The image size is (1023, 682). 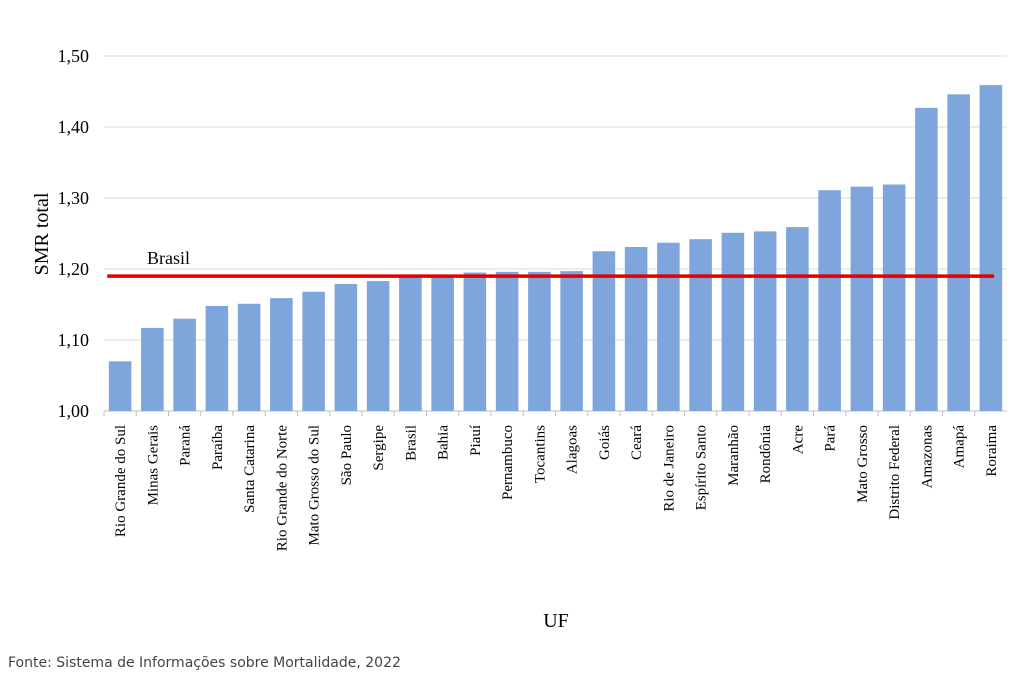 I want to click on y-tick-label: 1,20, so click(x=74, y=269).